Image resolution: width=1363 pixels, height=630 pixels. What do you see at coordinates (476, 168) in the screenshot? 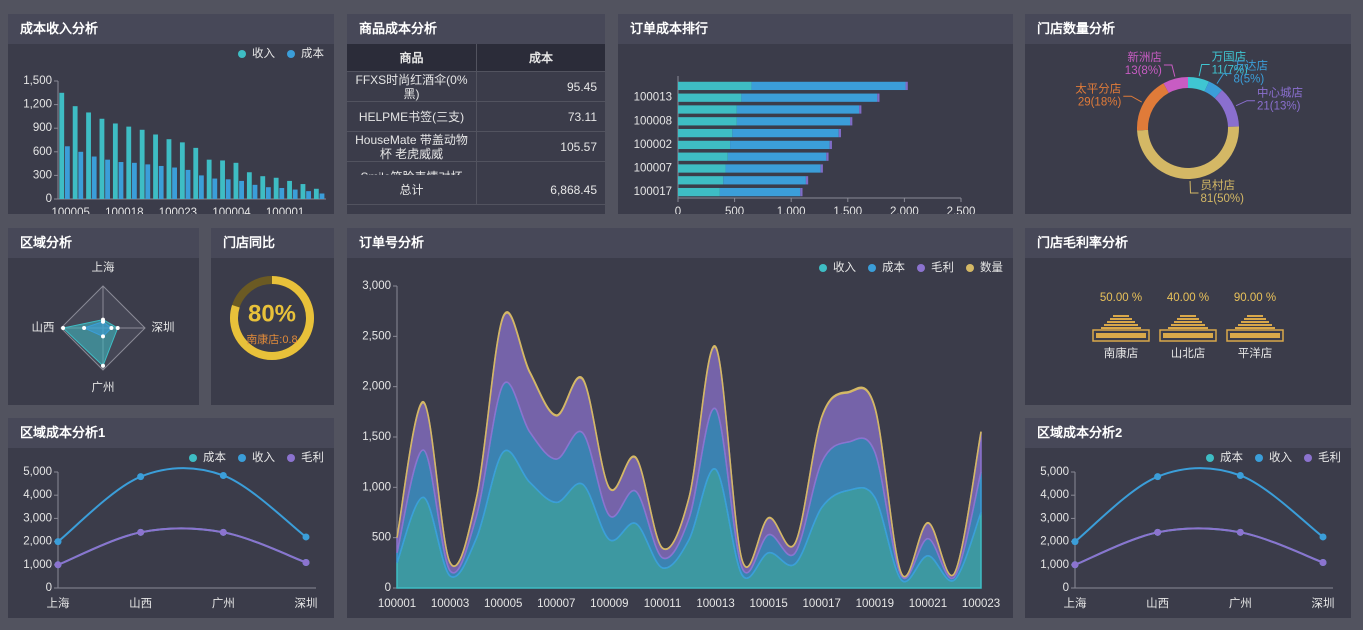
I see `table-row: Smile笑脸表情对杯` at bounding box center [476, 168].